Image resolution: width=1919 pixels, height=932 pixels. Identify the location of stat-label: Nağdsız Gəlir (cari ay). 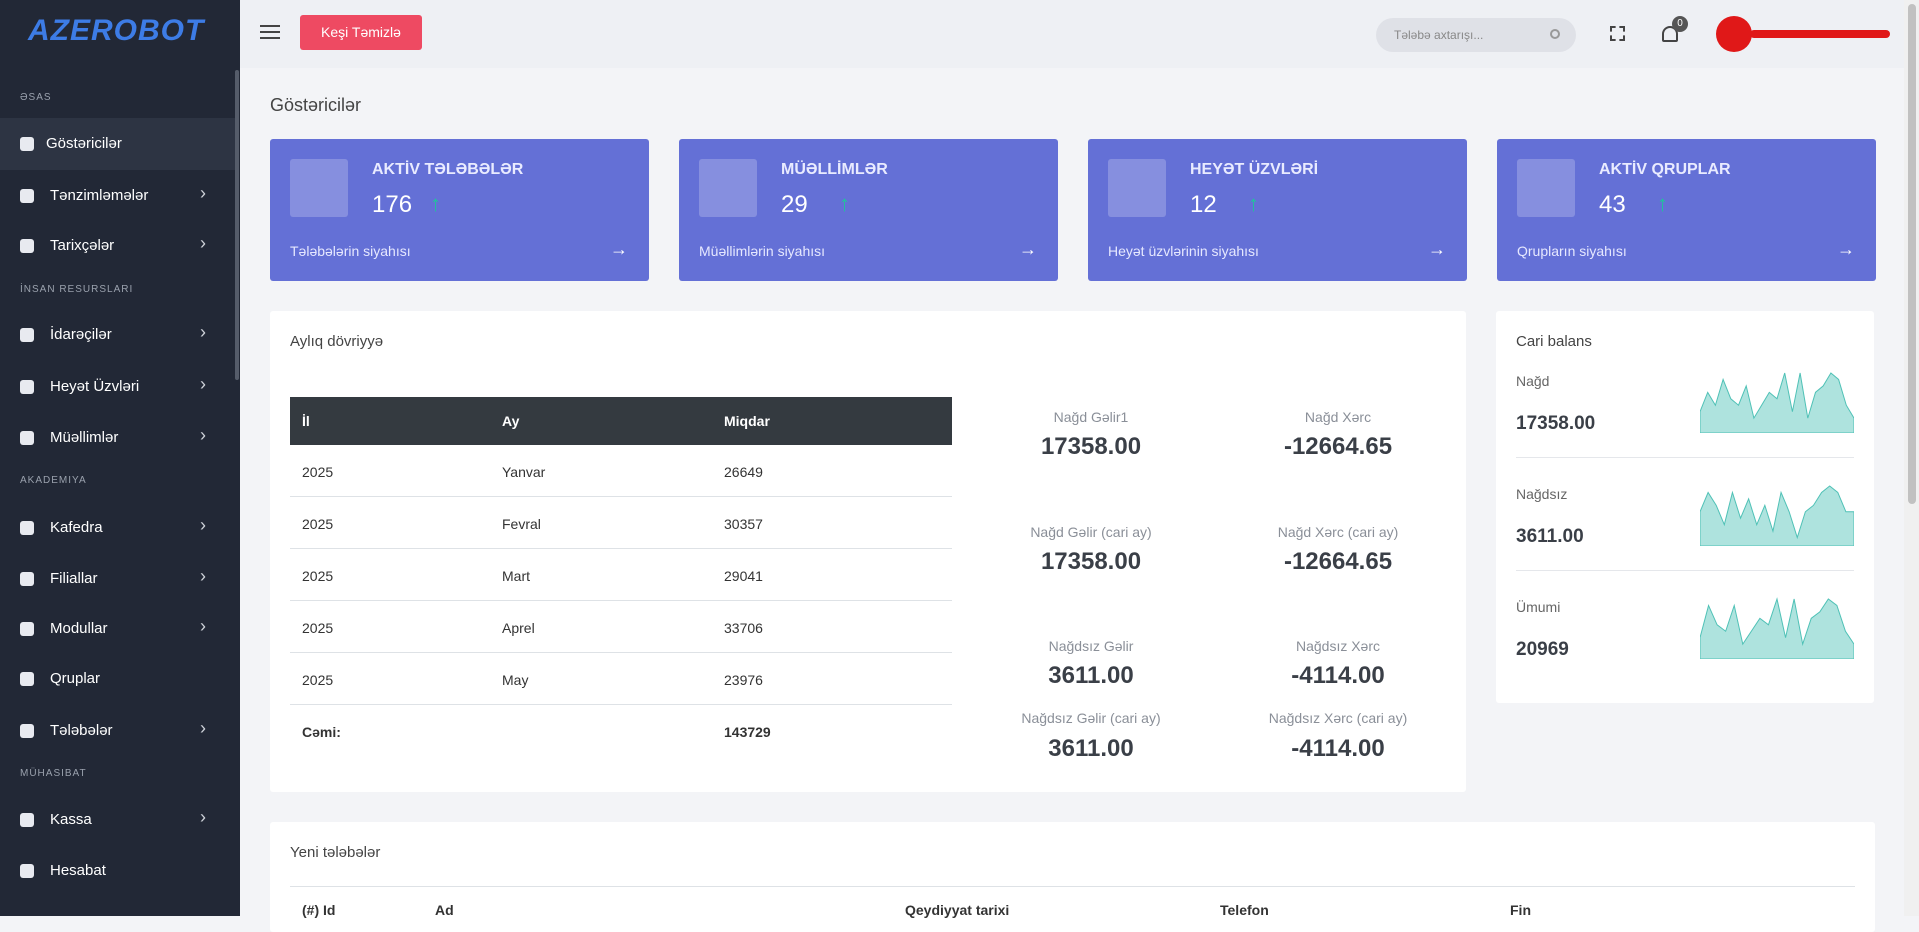
(1091, 718).